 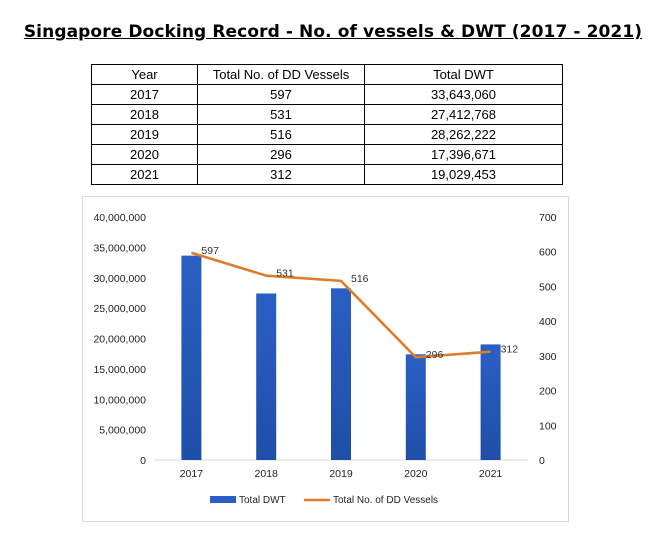 I want to click on cell-vessels: 312, so click(x=281, y=174).